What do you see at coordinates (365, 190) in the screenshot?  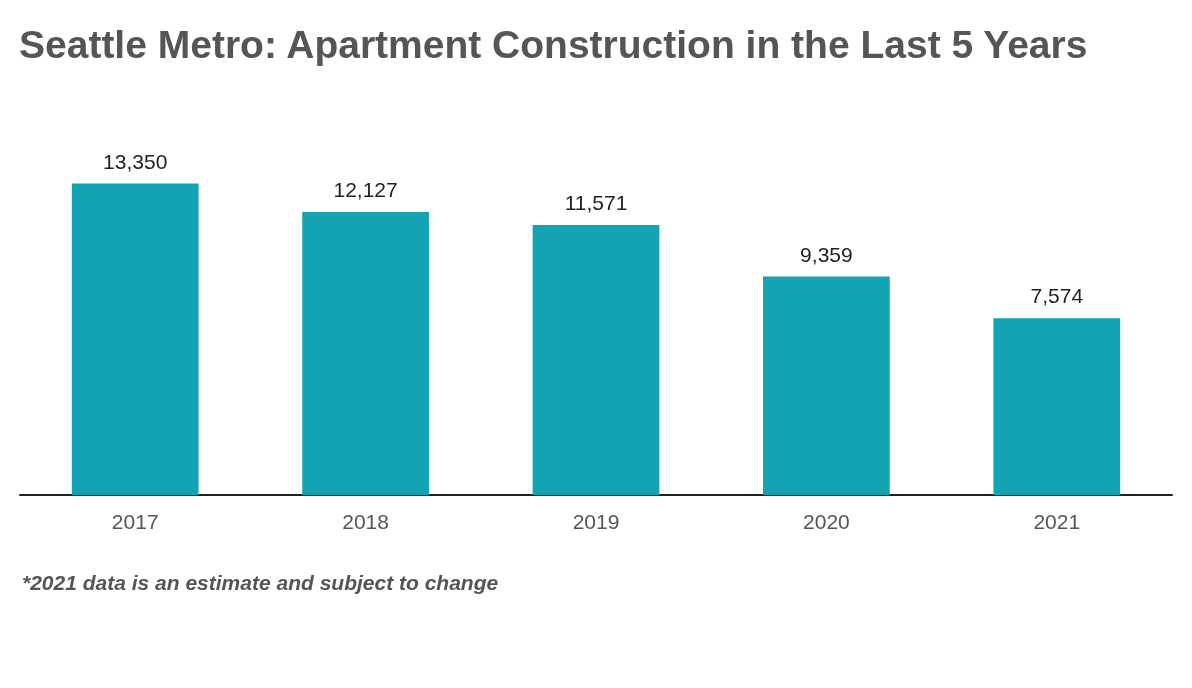 I see `data-label: 12,127` at bounding box center [365, 190].